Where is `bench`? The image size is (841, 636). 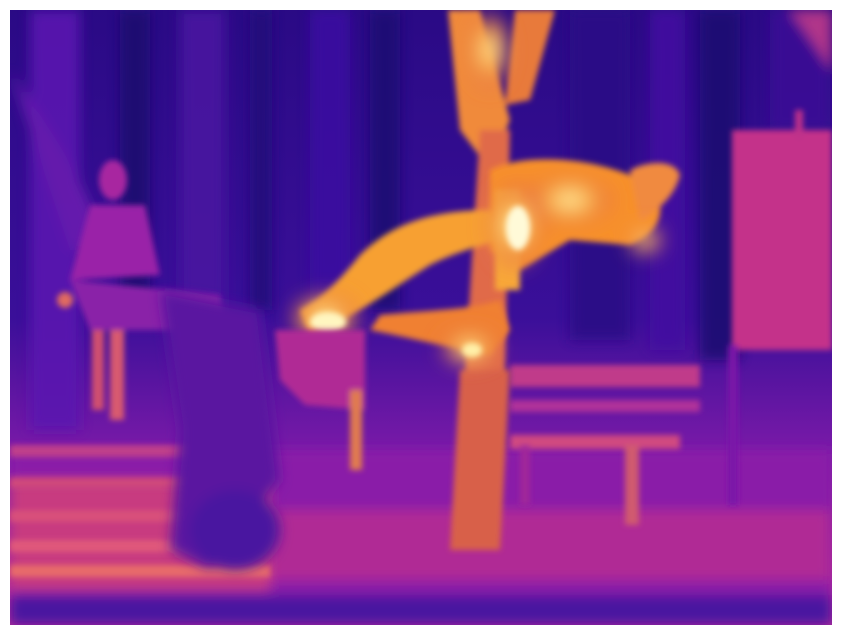
bench is located at coordinates (605, 445).